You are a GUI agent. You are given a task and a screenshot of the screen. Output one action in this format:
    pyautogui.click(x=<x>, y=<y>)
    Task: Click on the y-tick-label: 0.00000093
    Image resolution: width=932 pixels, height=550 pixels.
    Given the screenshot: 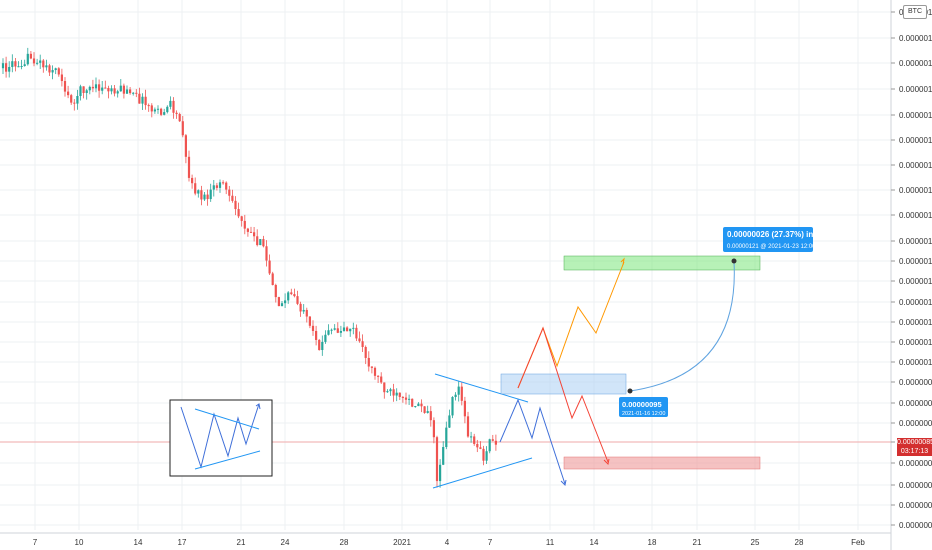 What is the action you would take?
    pyautogui.click(x=915, y=403)
    